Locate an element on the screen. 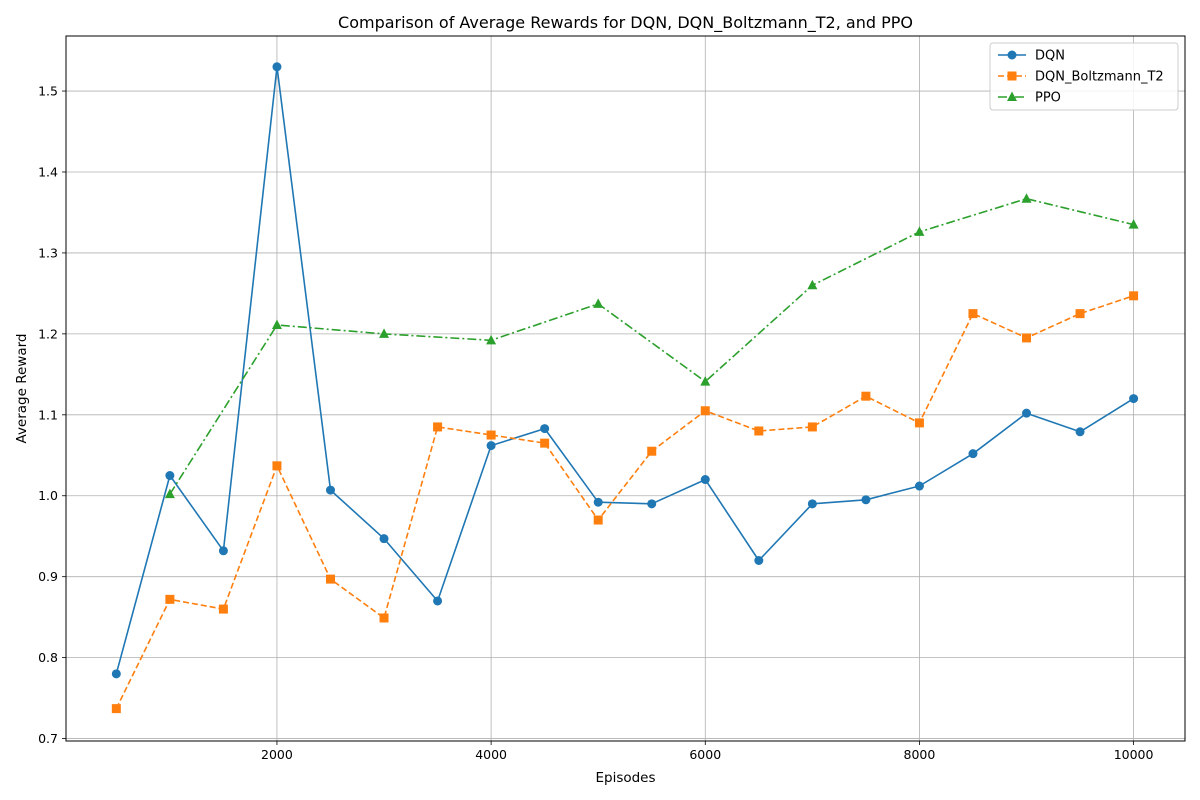 The width and height of the screenshot is (1200, 800). y-tick-label: 1.3 is located at coordinates (48, 252).